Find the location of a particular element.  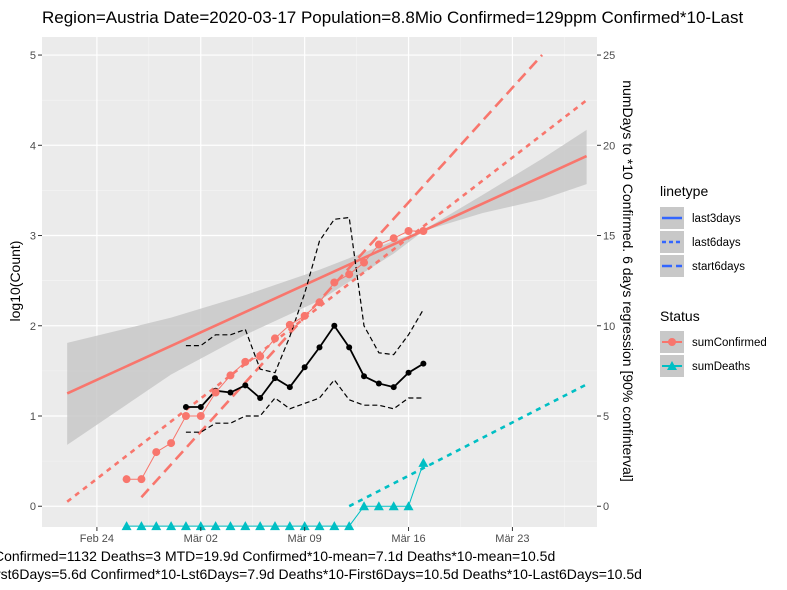

trend-line-deaths-last6days is located at coordinates (468, 445).